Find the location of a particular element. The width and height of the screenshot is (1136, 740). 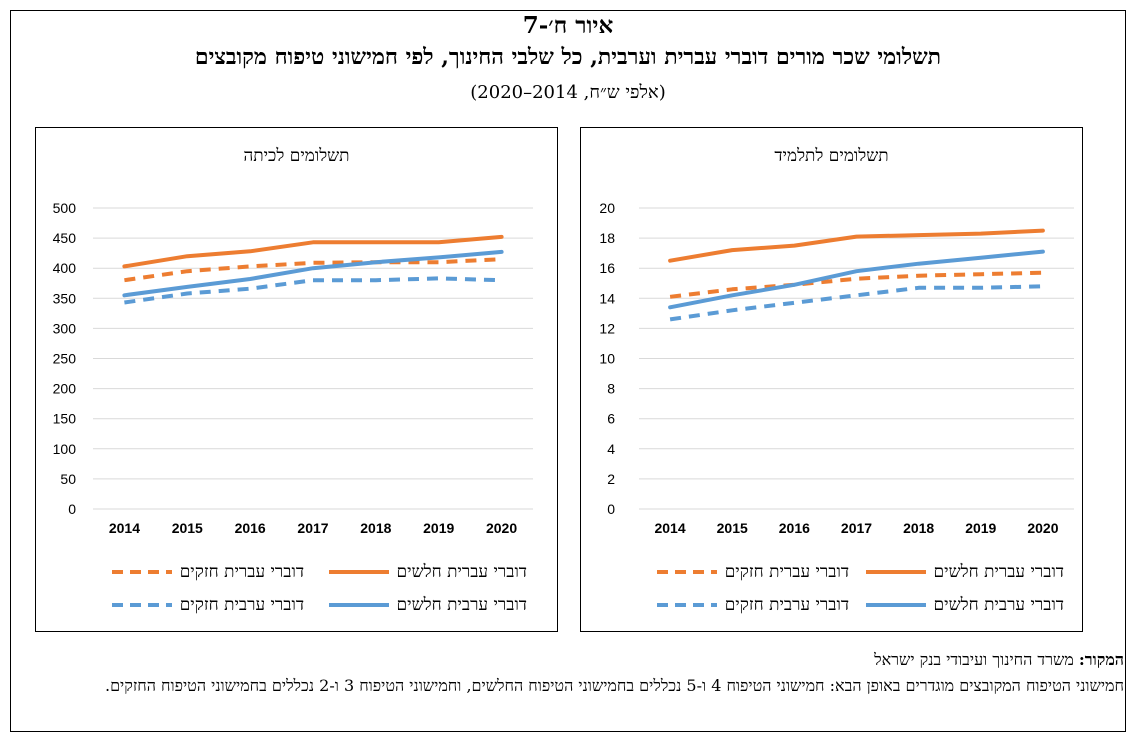

y-tick-label: 20 is located at coordinates (607, 208).